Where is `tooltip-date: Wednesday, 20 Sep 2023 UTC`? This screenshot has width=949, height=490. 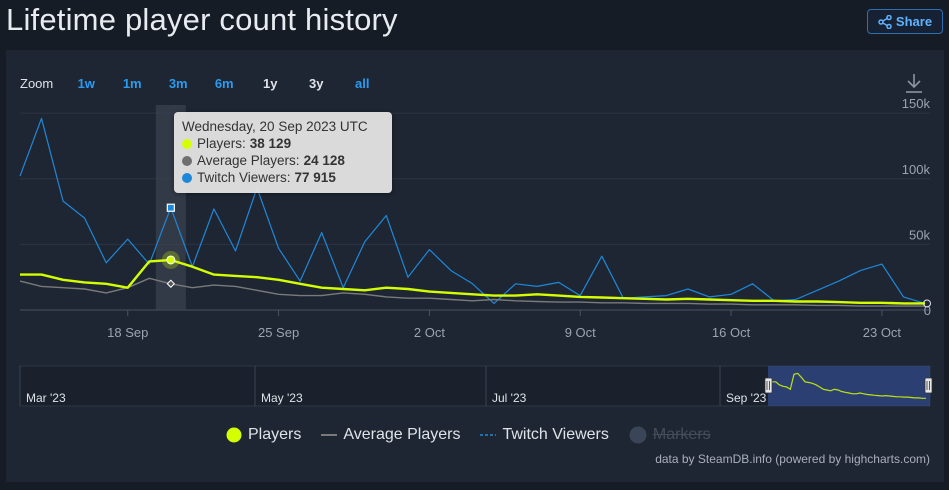
tooltip-date: Wednesday, 20 Sep 2023 UTC is located at coordinates (275, 126).